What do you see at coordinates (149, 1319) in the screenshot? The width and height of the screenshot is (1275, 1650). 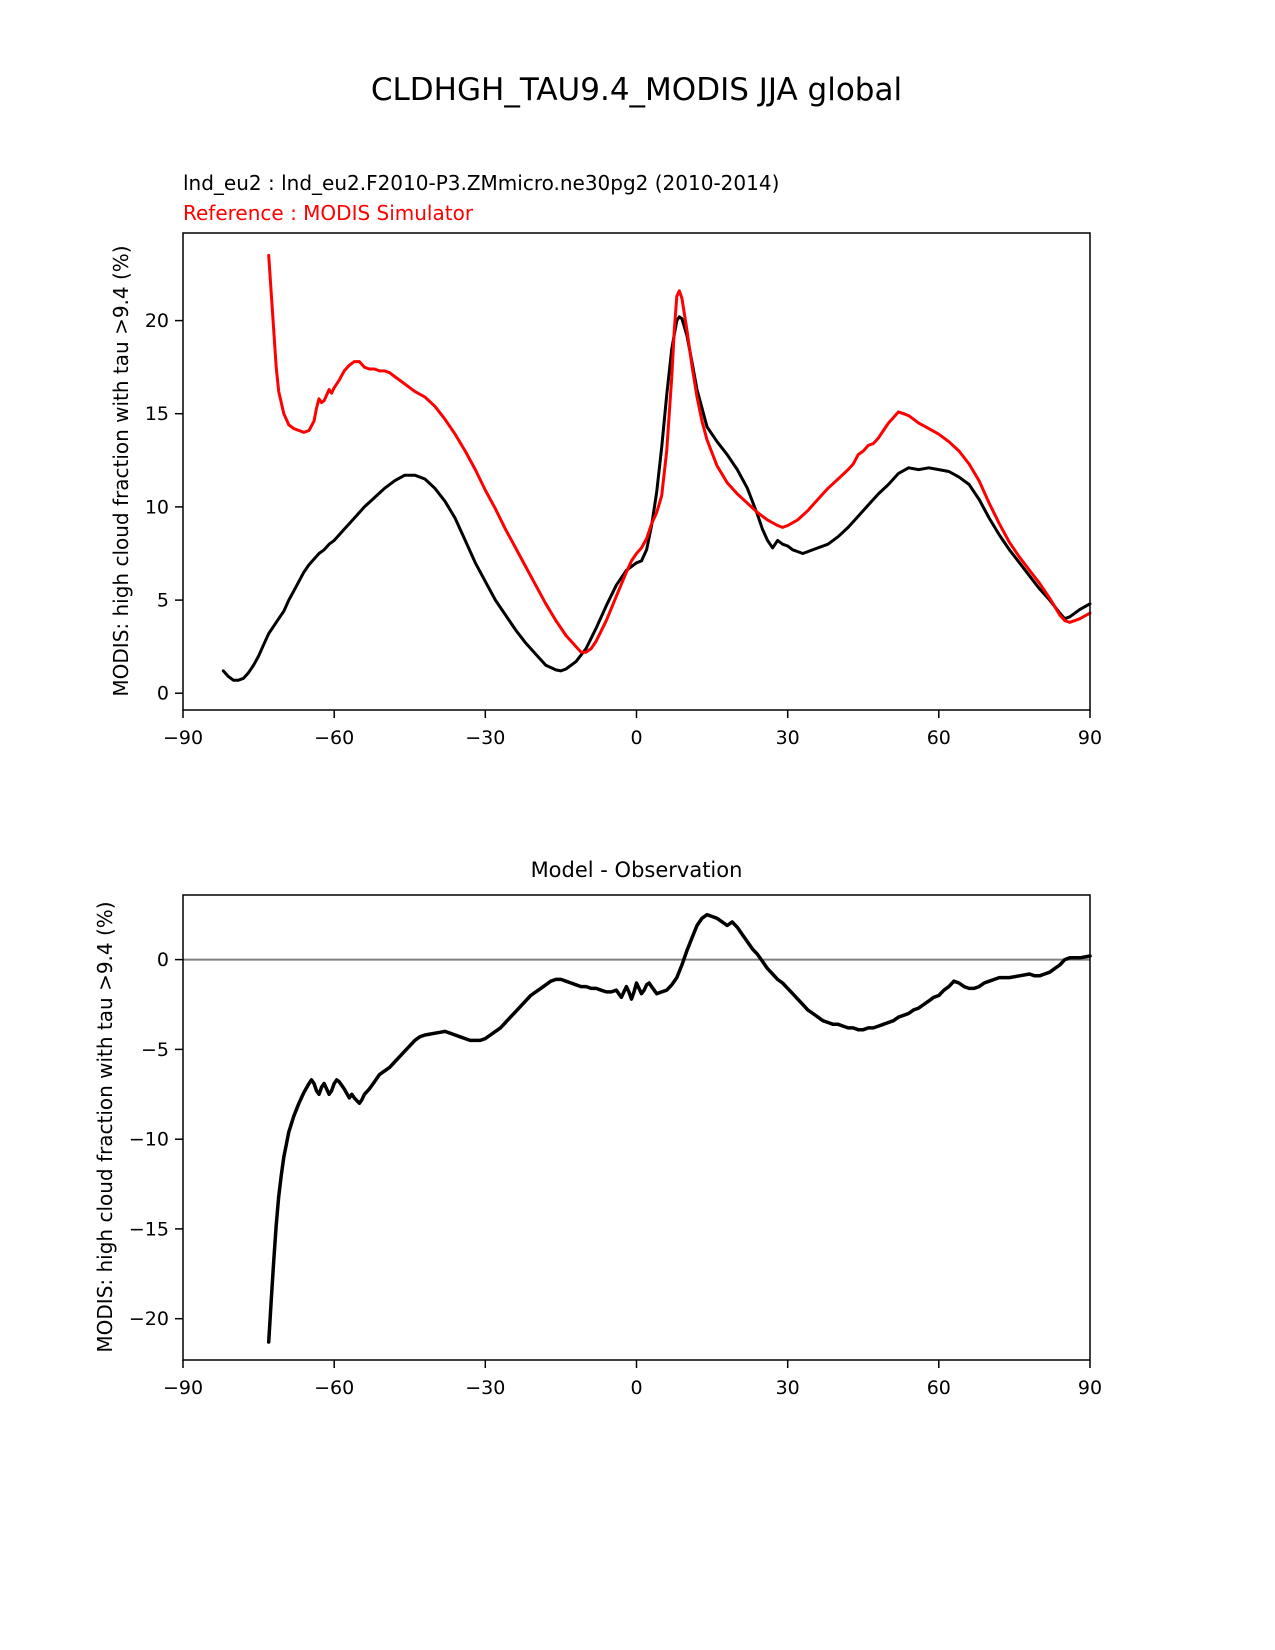 I see `y-tick-label: −20` at bounding box center [149, 1319].